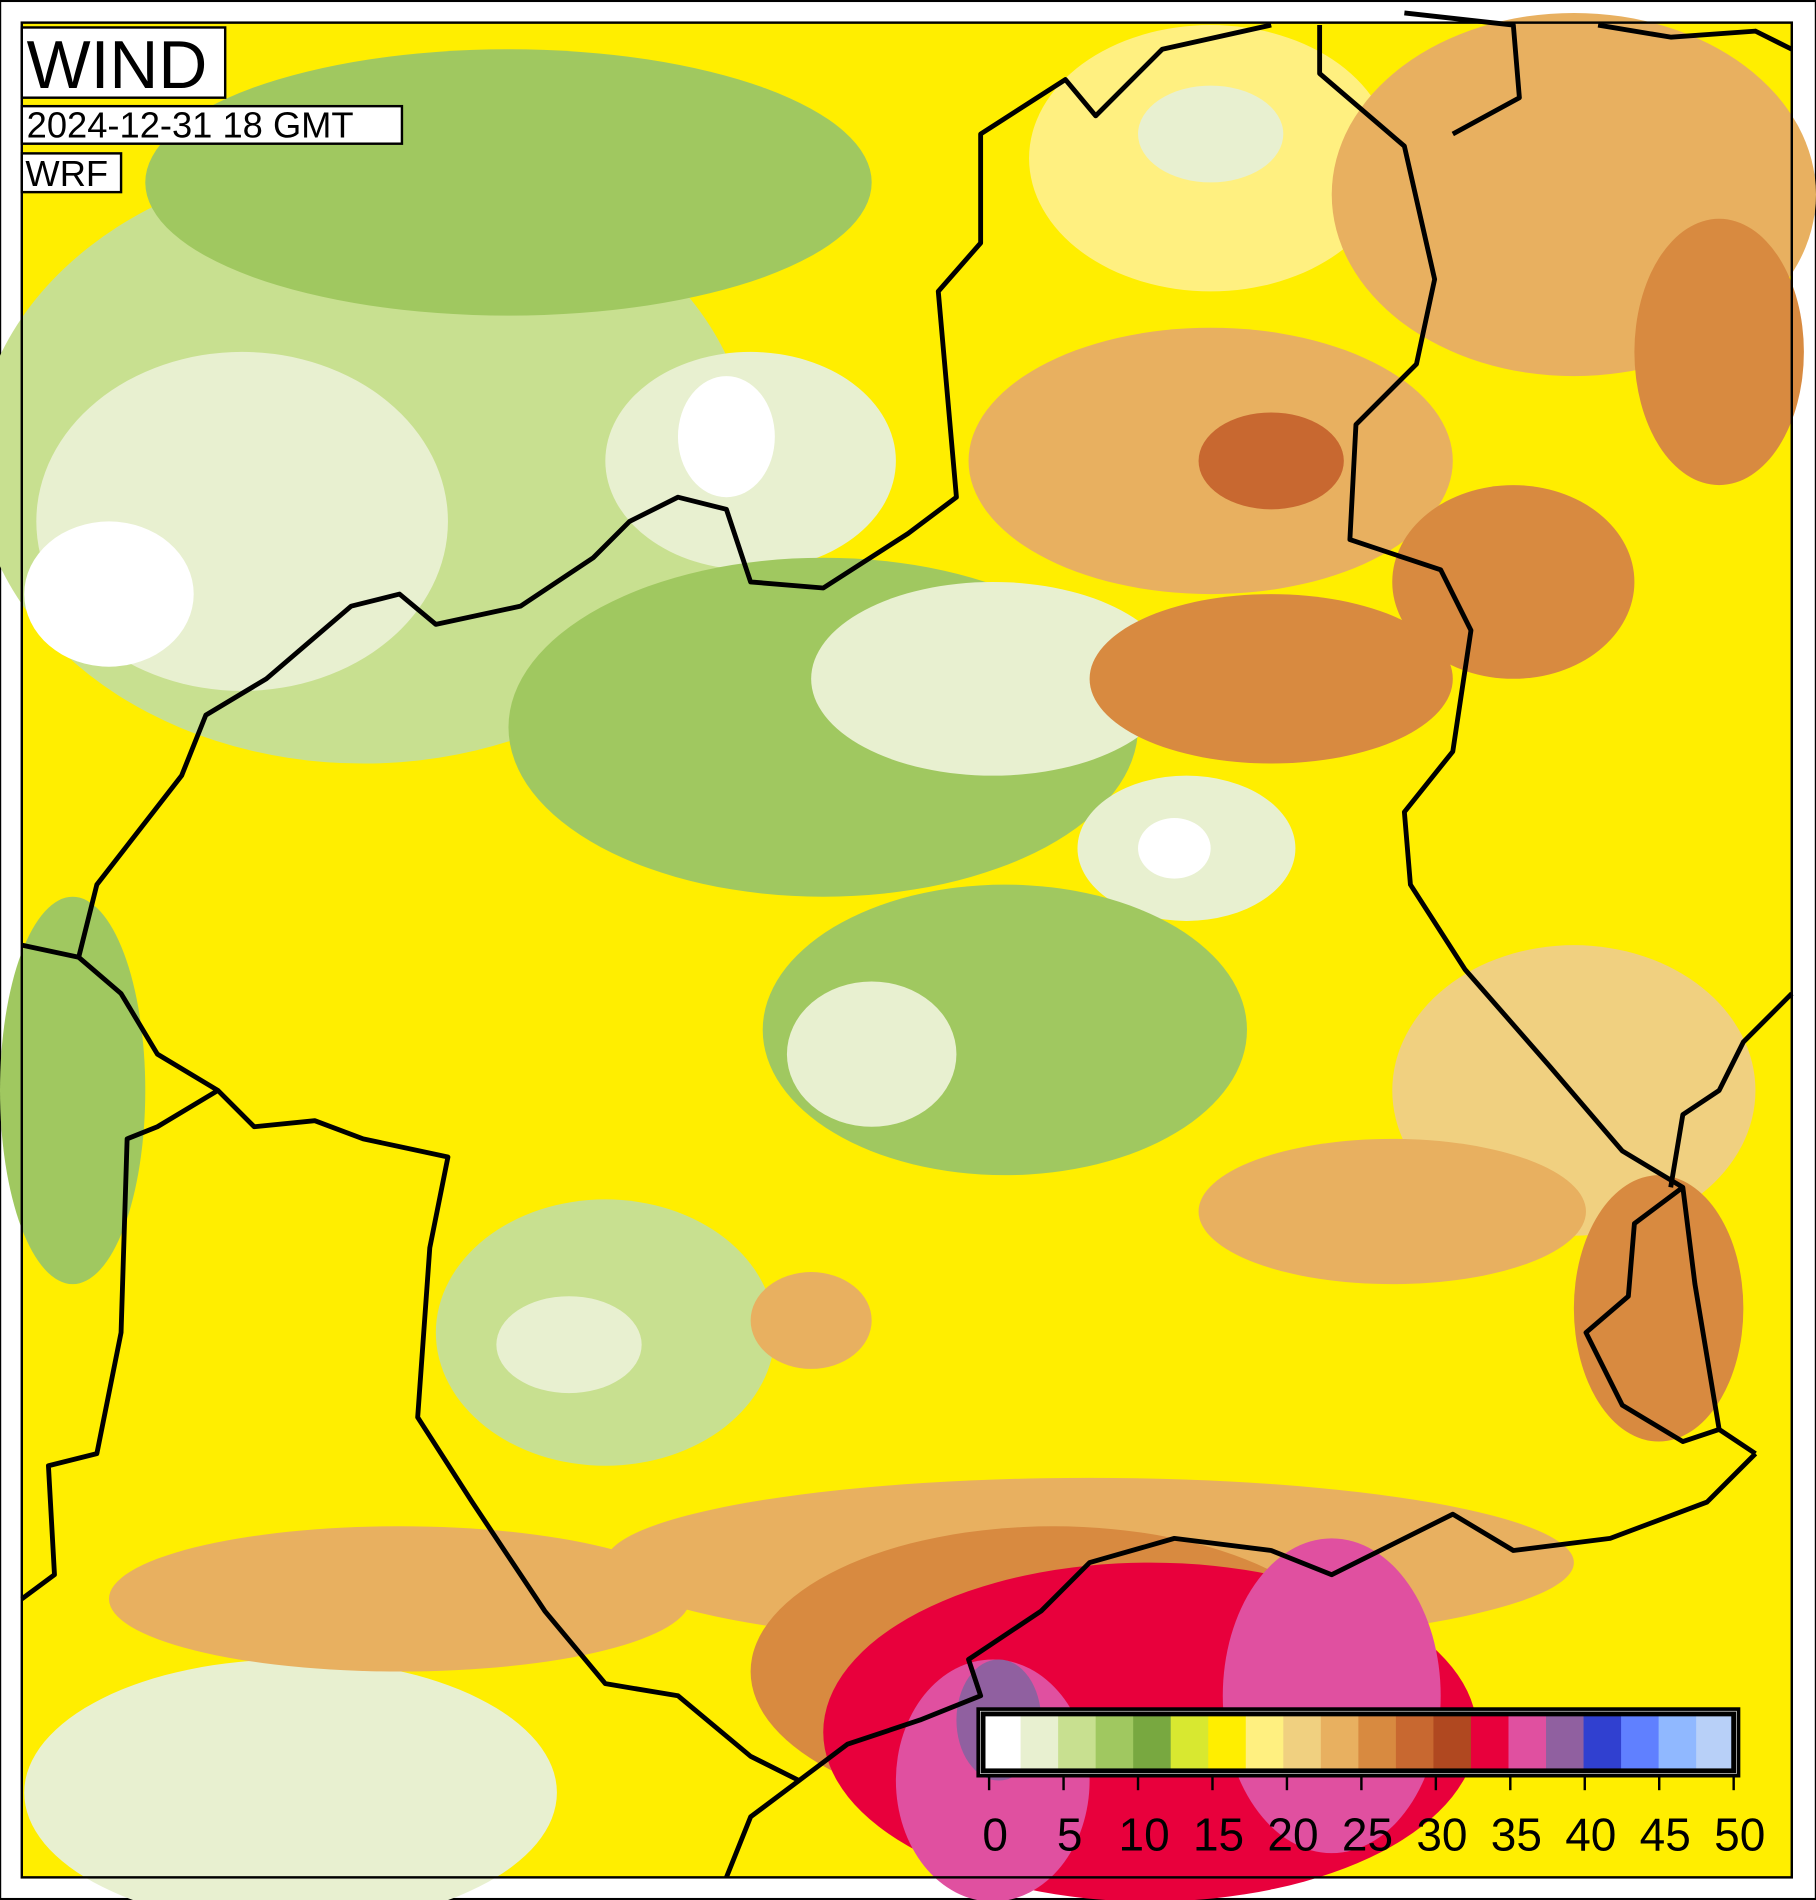 The width and height of the screenshot is (1816, 1900). What do you see at coordinates (117, 65) in the screenshot?
I see `title: WIND` at bounding box center [117, 65].